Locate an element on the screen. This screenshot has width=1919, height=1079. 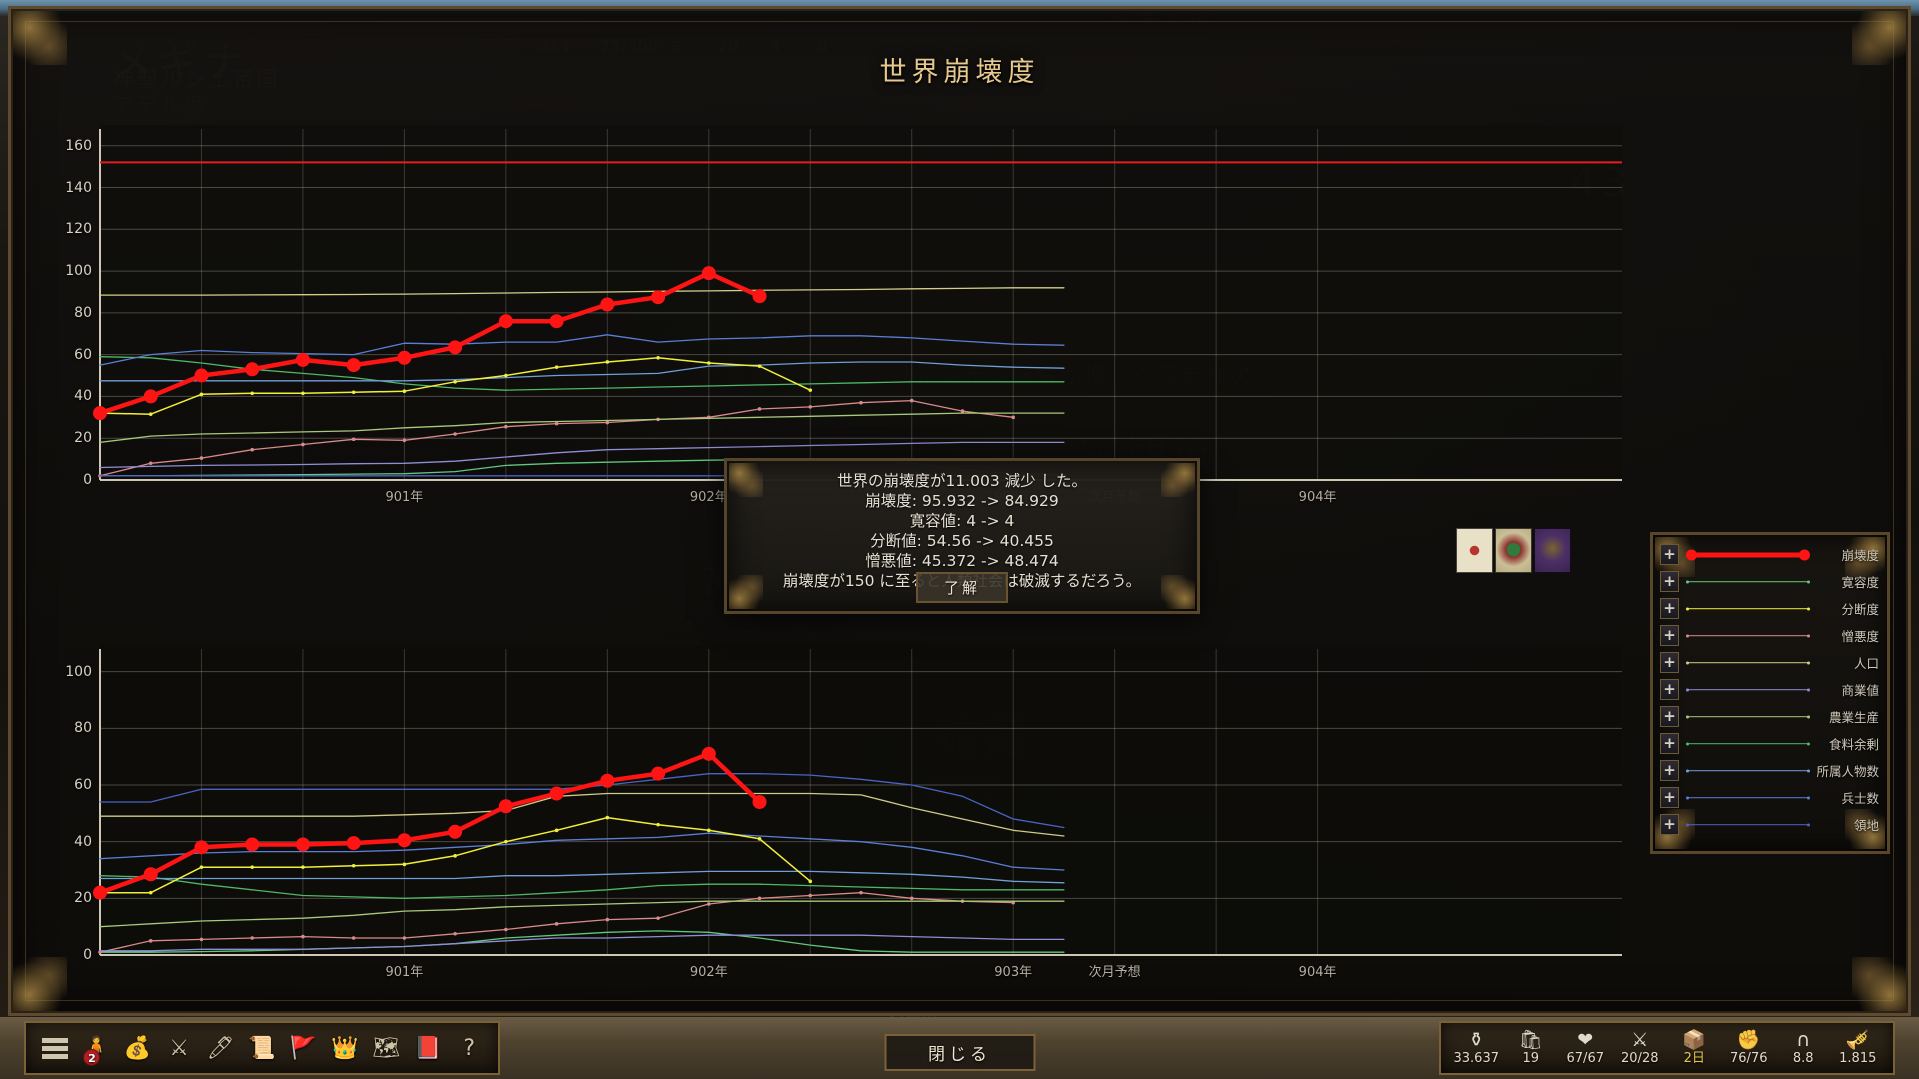
legend-row: + 分断度 is located at coordinates (1770, 608).